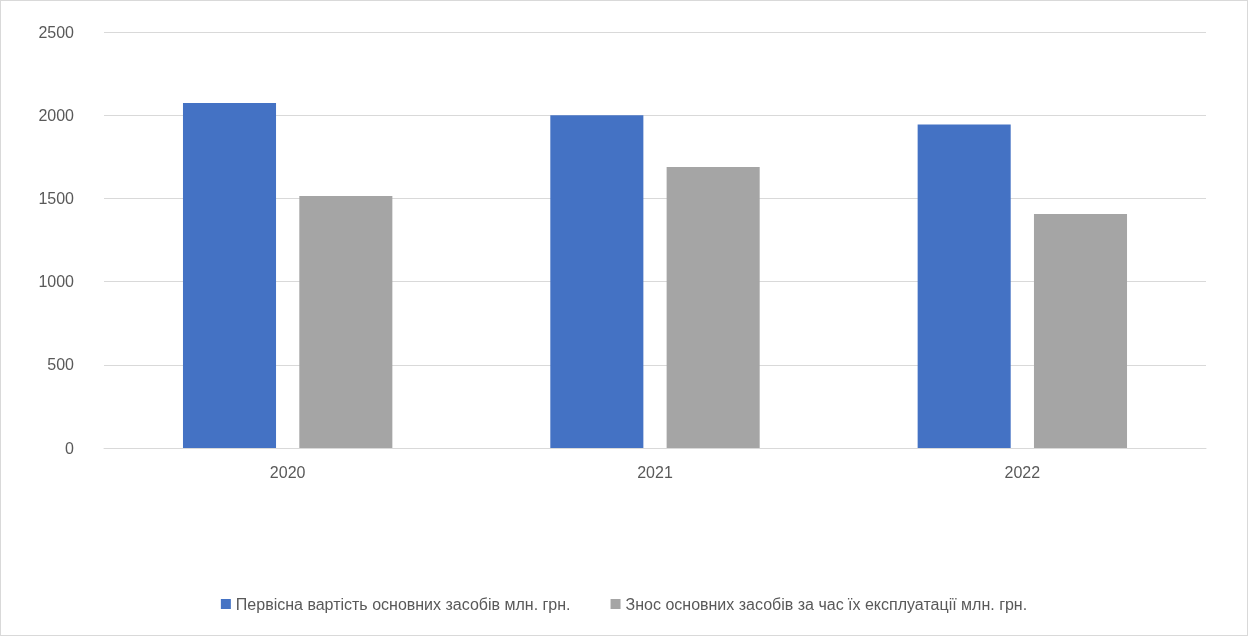 The image size is (1248, 636). I want to click on y-tick-label: 0, so click(70, 448).